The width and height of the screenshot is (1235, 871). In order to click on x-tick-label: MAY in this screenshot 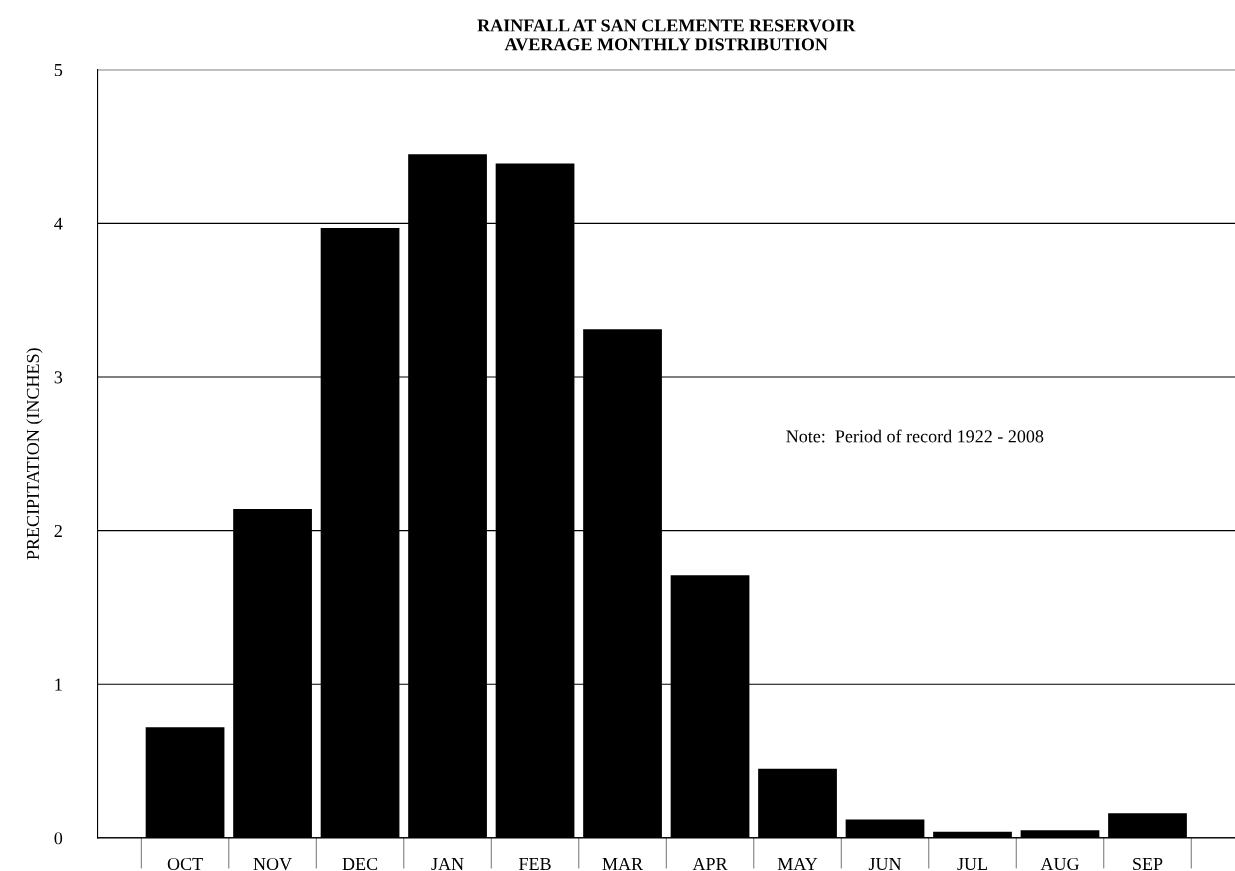, I will do `click(797, 863)`.